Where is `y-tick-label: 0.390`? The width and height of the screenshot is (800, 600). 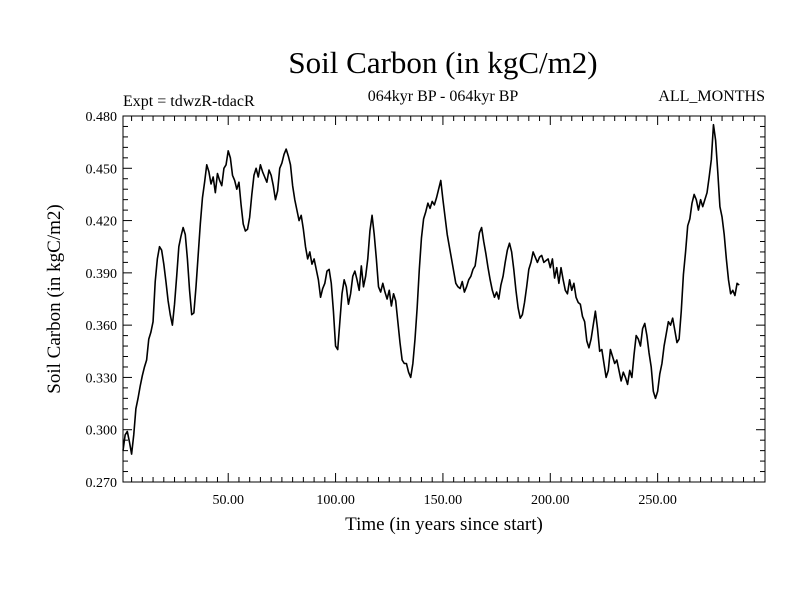 y-tick-label: 0.390 is located at coordinates (102, 274).